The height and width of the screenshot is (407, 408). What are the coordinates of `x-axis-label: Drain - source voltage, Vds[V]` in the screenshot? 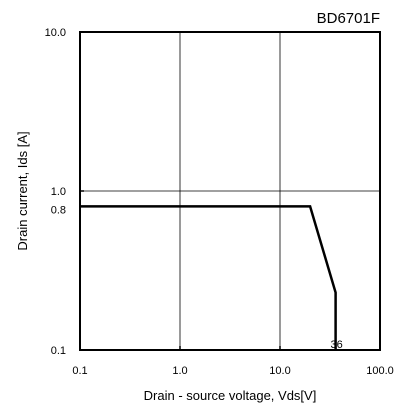 It's located at (230, 395).